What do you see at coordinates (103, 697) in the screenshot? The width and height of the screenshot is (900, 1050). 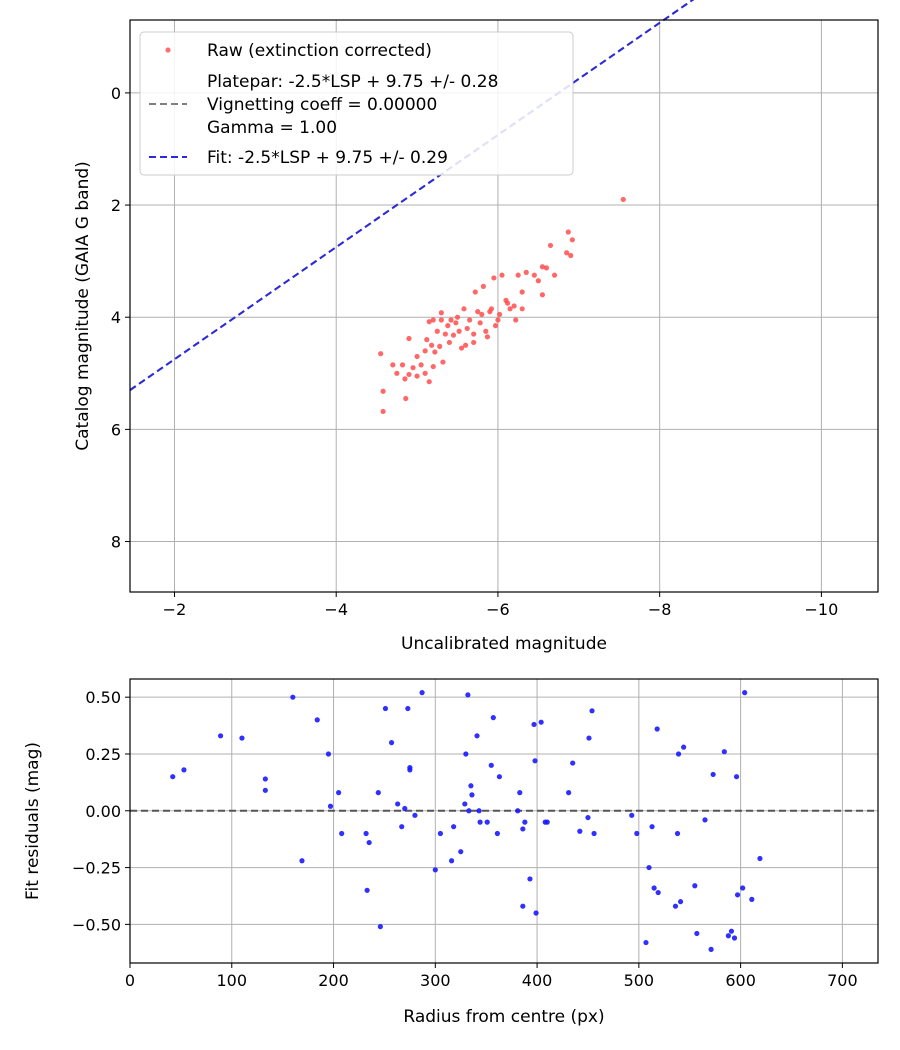 I see `bottom-y-tick-label: 0.50` at bounding box center [103, 697].